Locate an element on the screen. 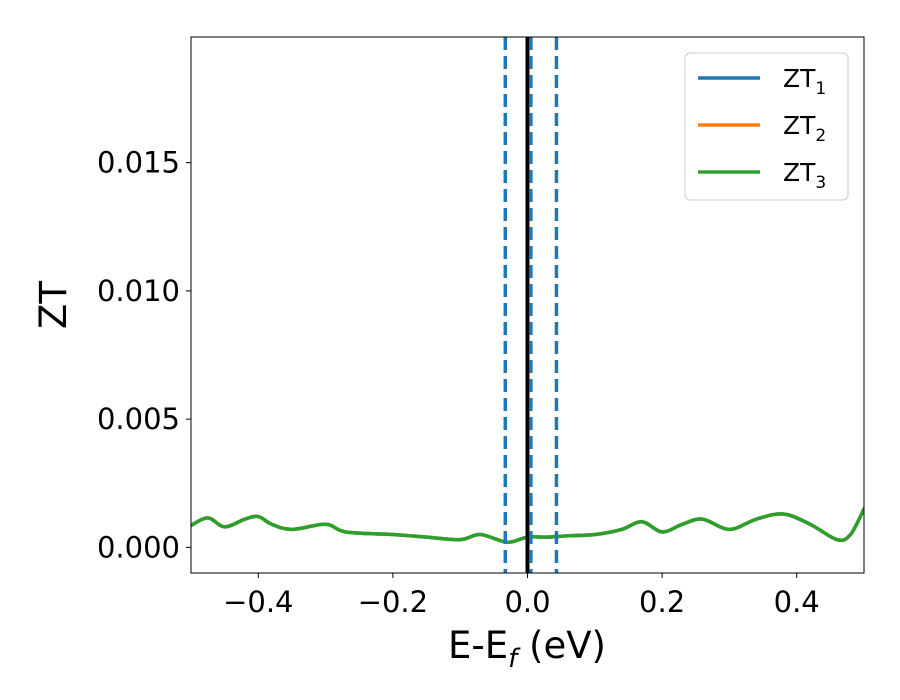 This screenshot has height=700, width=900. x-axis-ticks: −0.4 −0.2 0.0 0.2 0.4 is located at coordinates (521, 596).